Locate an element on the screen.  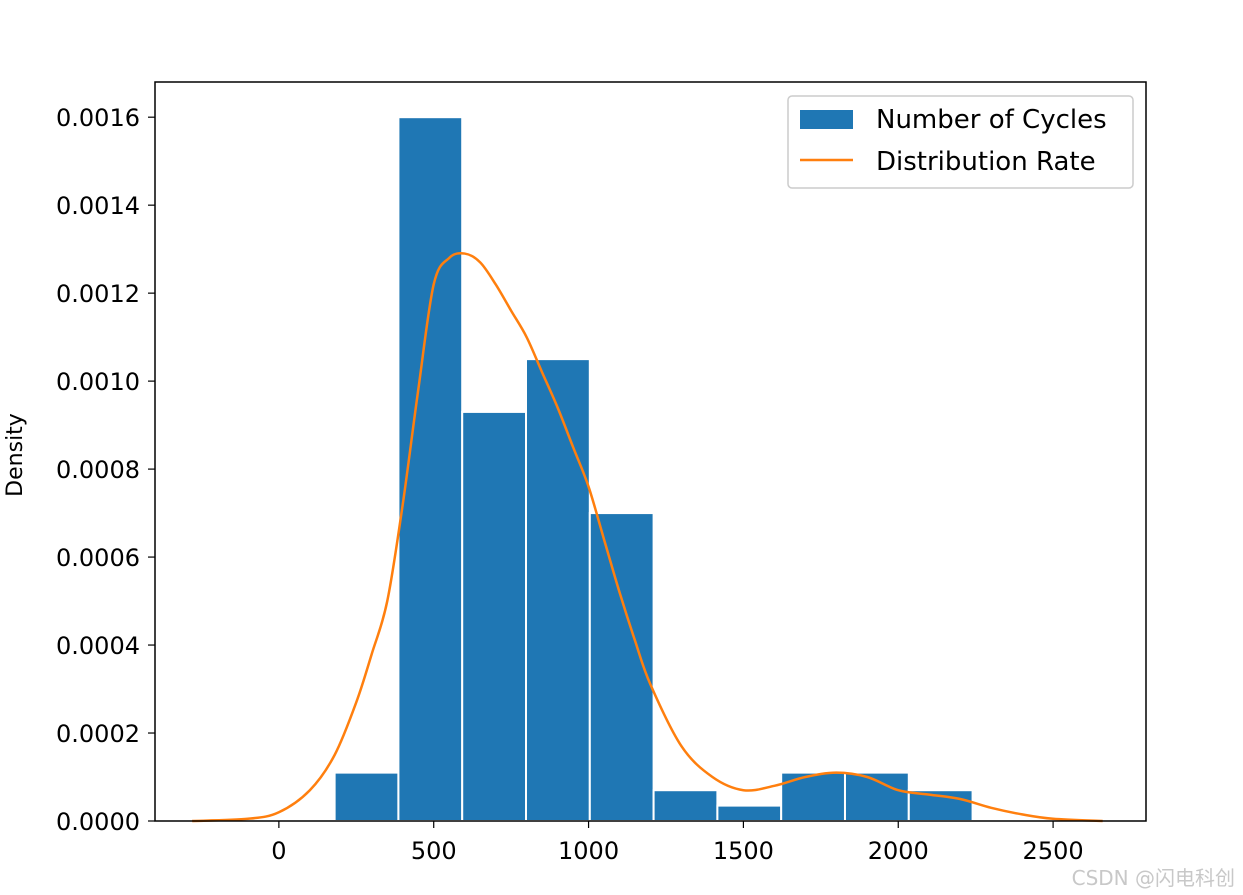
y-axis-label: Density is located at coordinates (15, 455).